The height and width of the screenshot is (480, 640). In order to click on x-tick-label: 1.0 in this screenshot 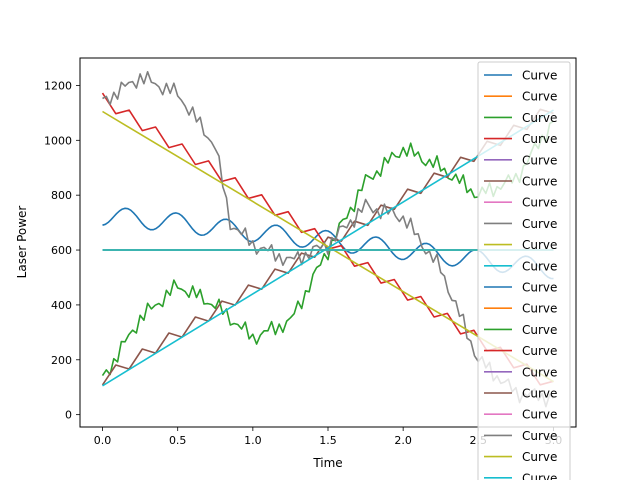, I will do `click(253, 440)`.